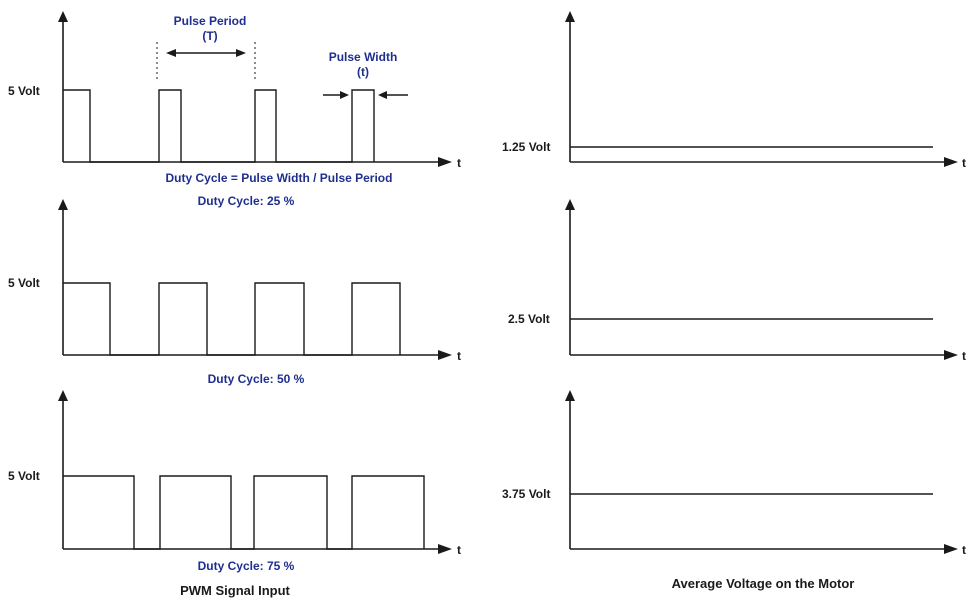  Describe the element at coordinates (244, 512) in the screenshot. I see `pwm-3-waveform` at that location.